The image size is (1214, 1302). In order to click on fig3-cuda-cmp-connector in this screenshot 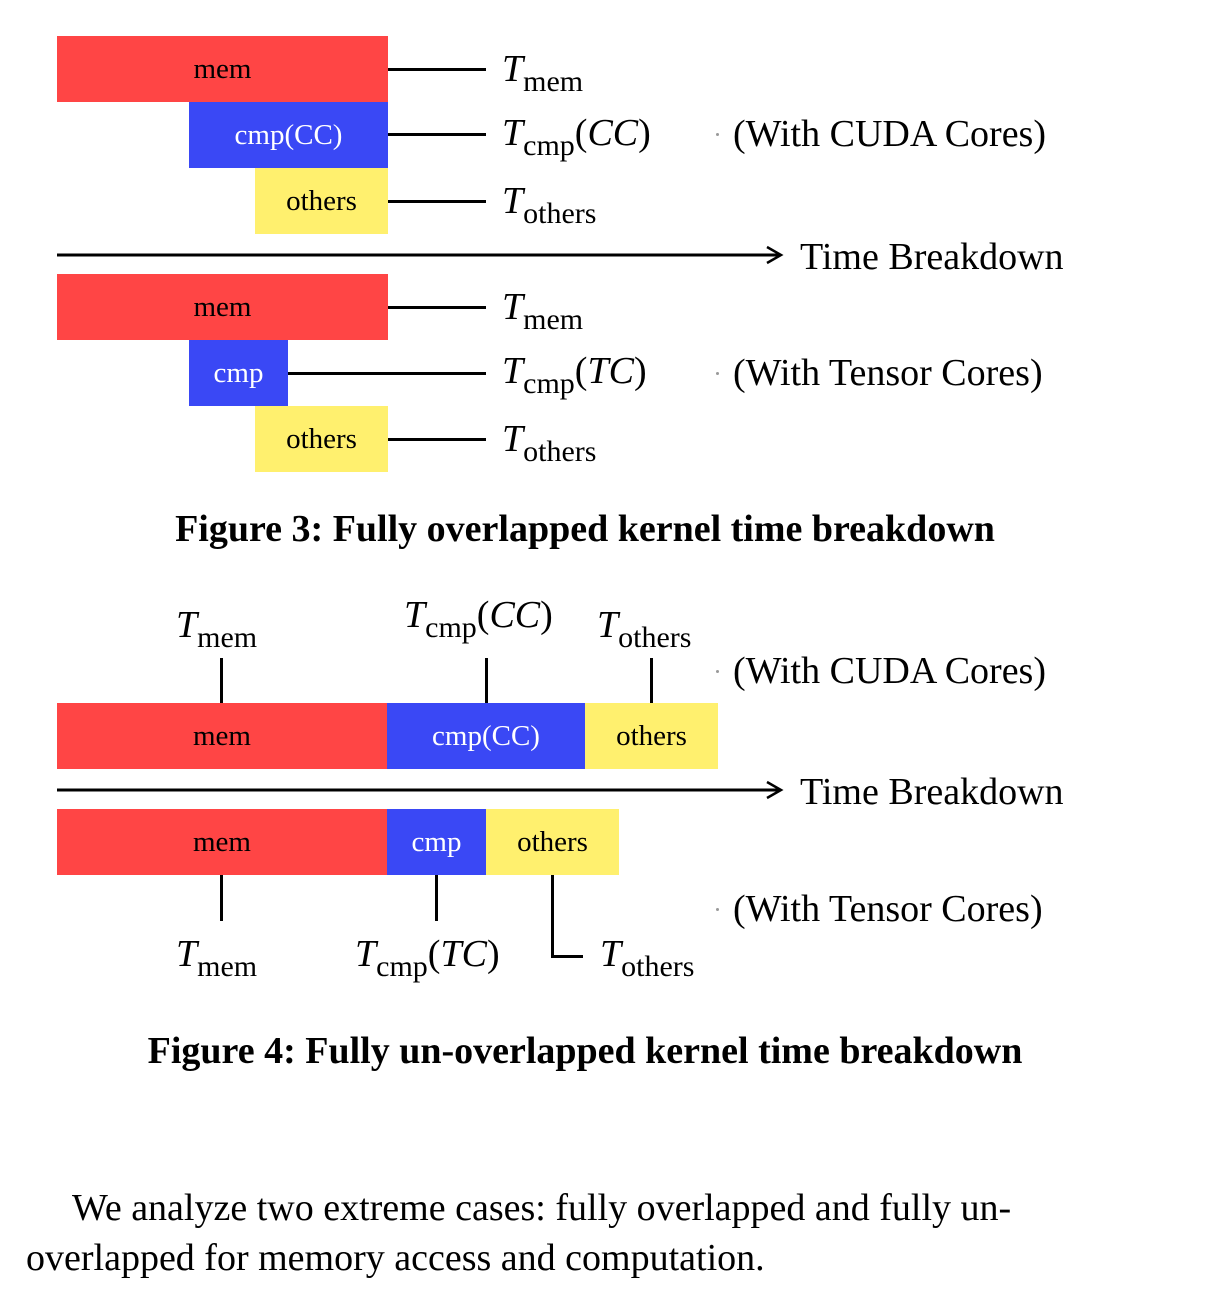, I will do `click(437, 134)`.